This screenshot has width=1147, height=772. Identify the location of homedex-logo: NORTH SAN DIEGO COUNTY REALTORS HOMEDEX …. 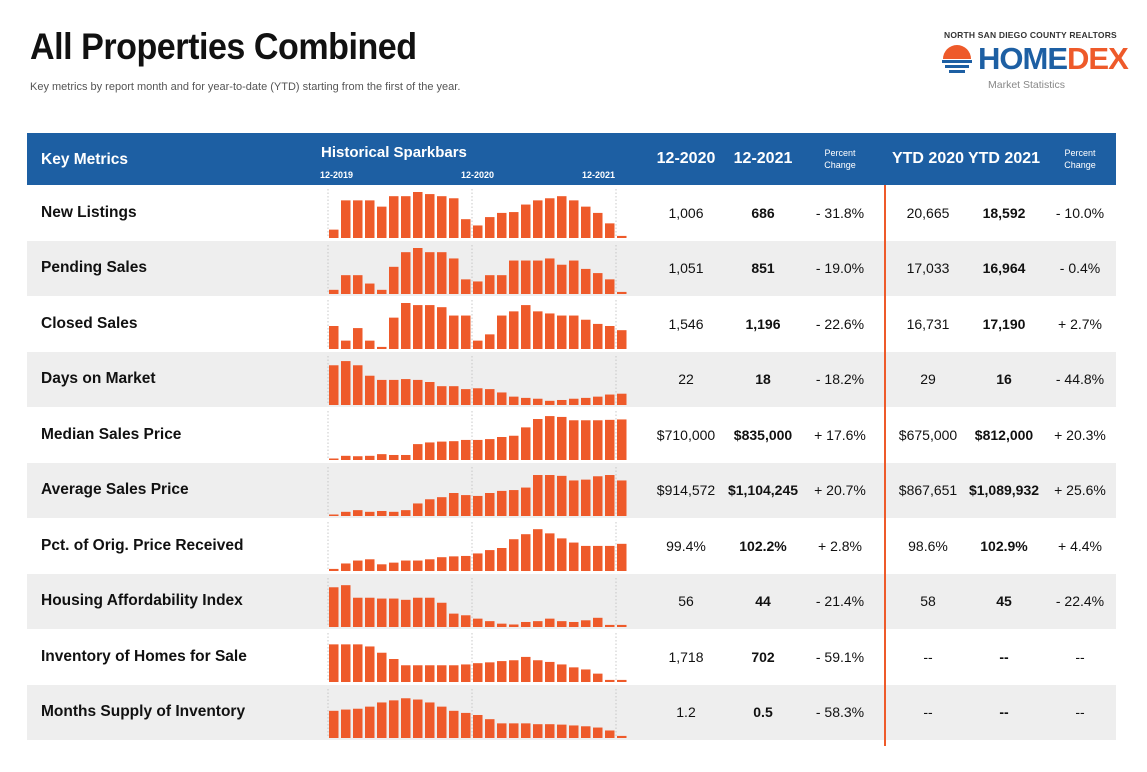
(1034, 63).